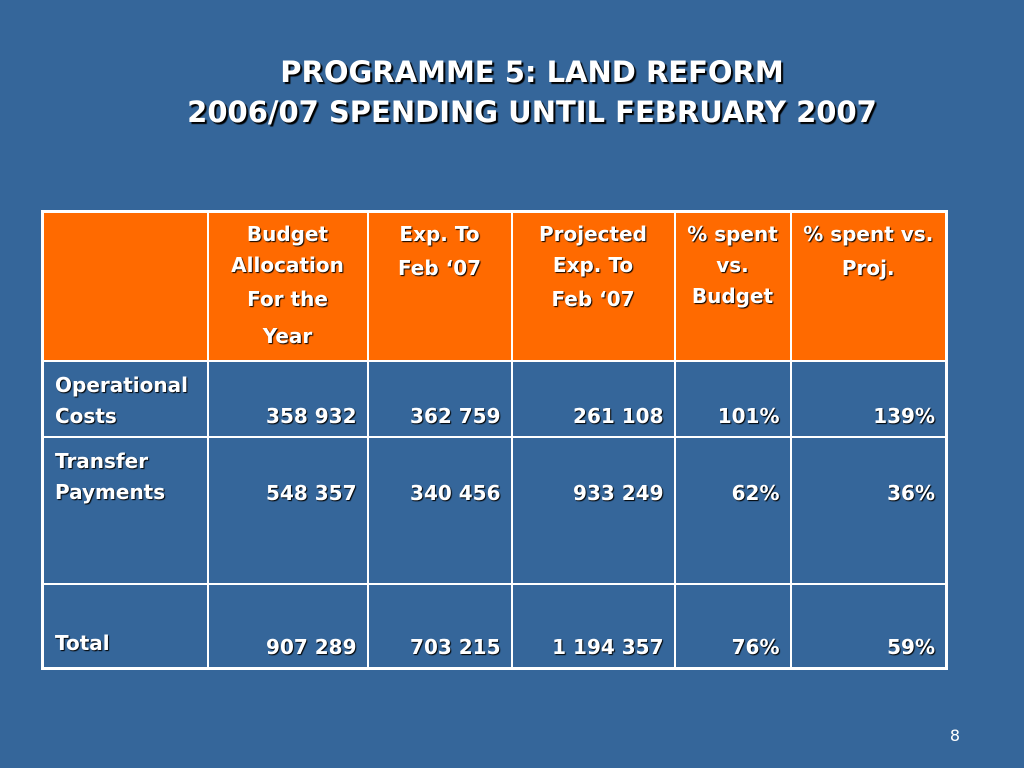  I want to click on table-cell: 362 759, so click(439, 399).